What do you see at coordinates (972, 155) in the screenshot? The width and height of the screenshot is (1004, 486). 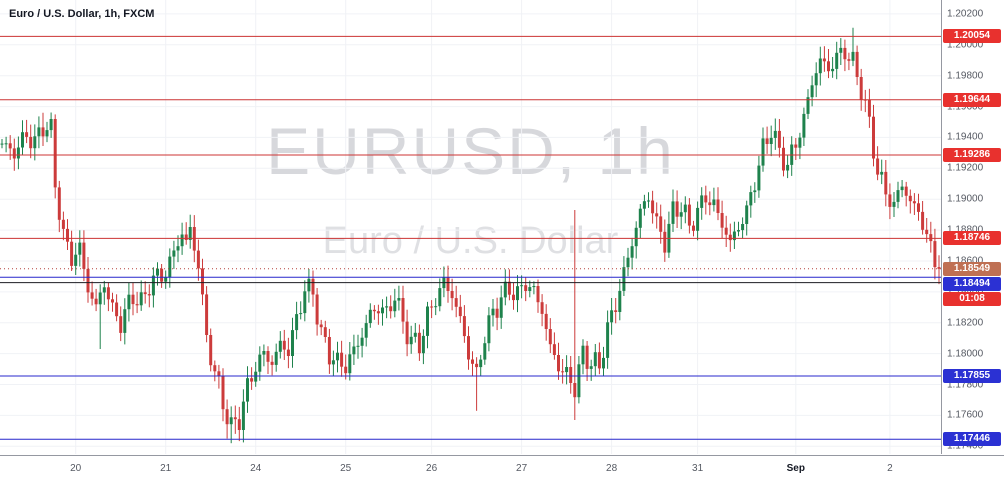 I see `red-level-badge-3: 1.19286` at bounding box center [972, 155].